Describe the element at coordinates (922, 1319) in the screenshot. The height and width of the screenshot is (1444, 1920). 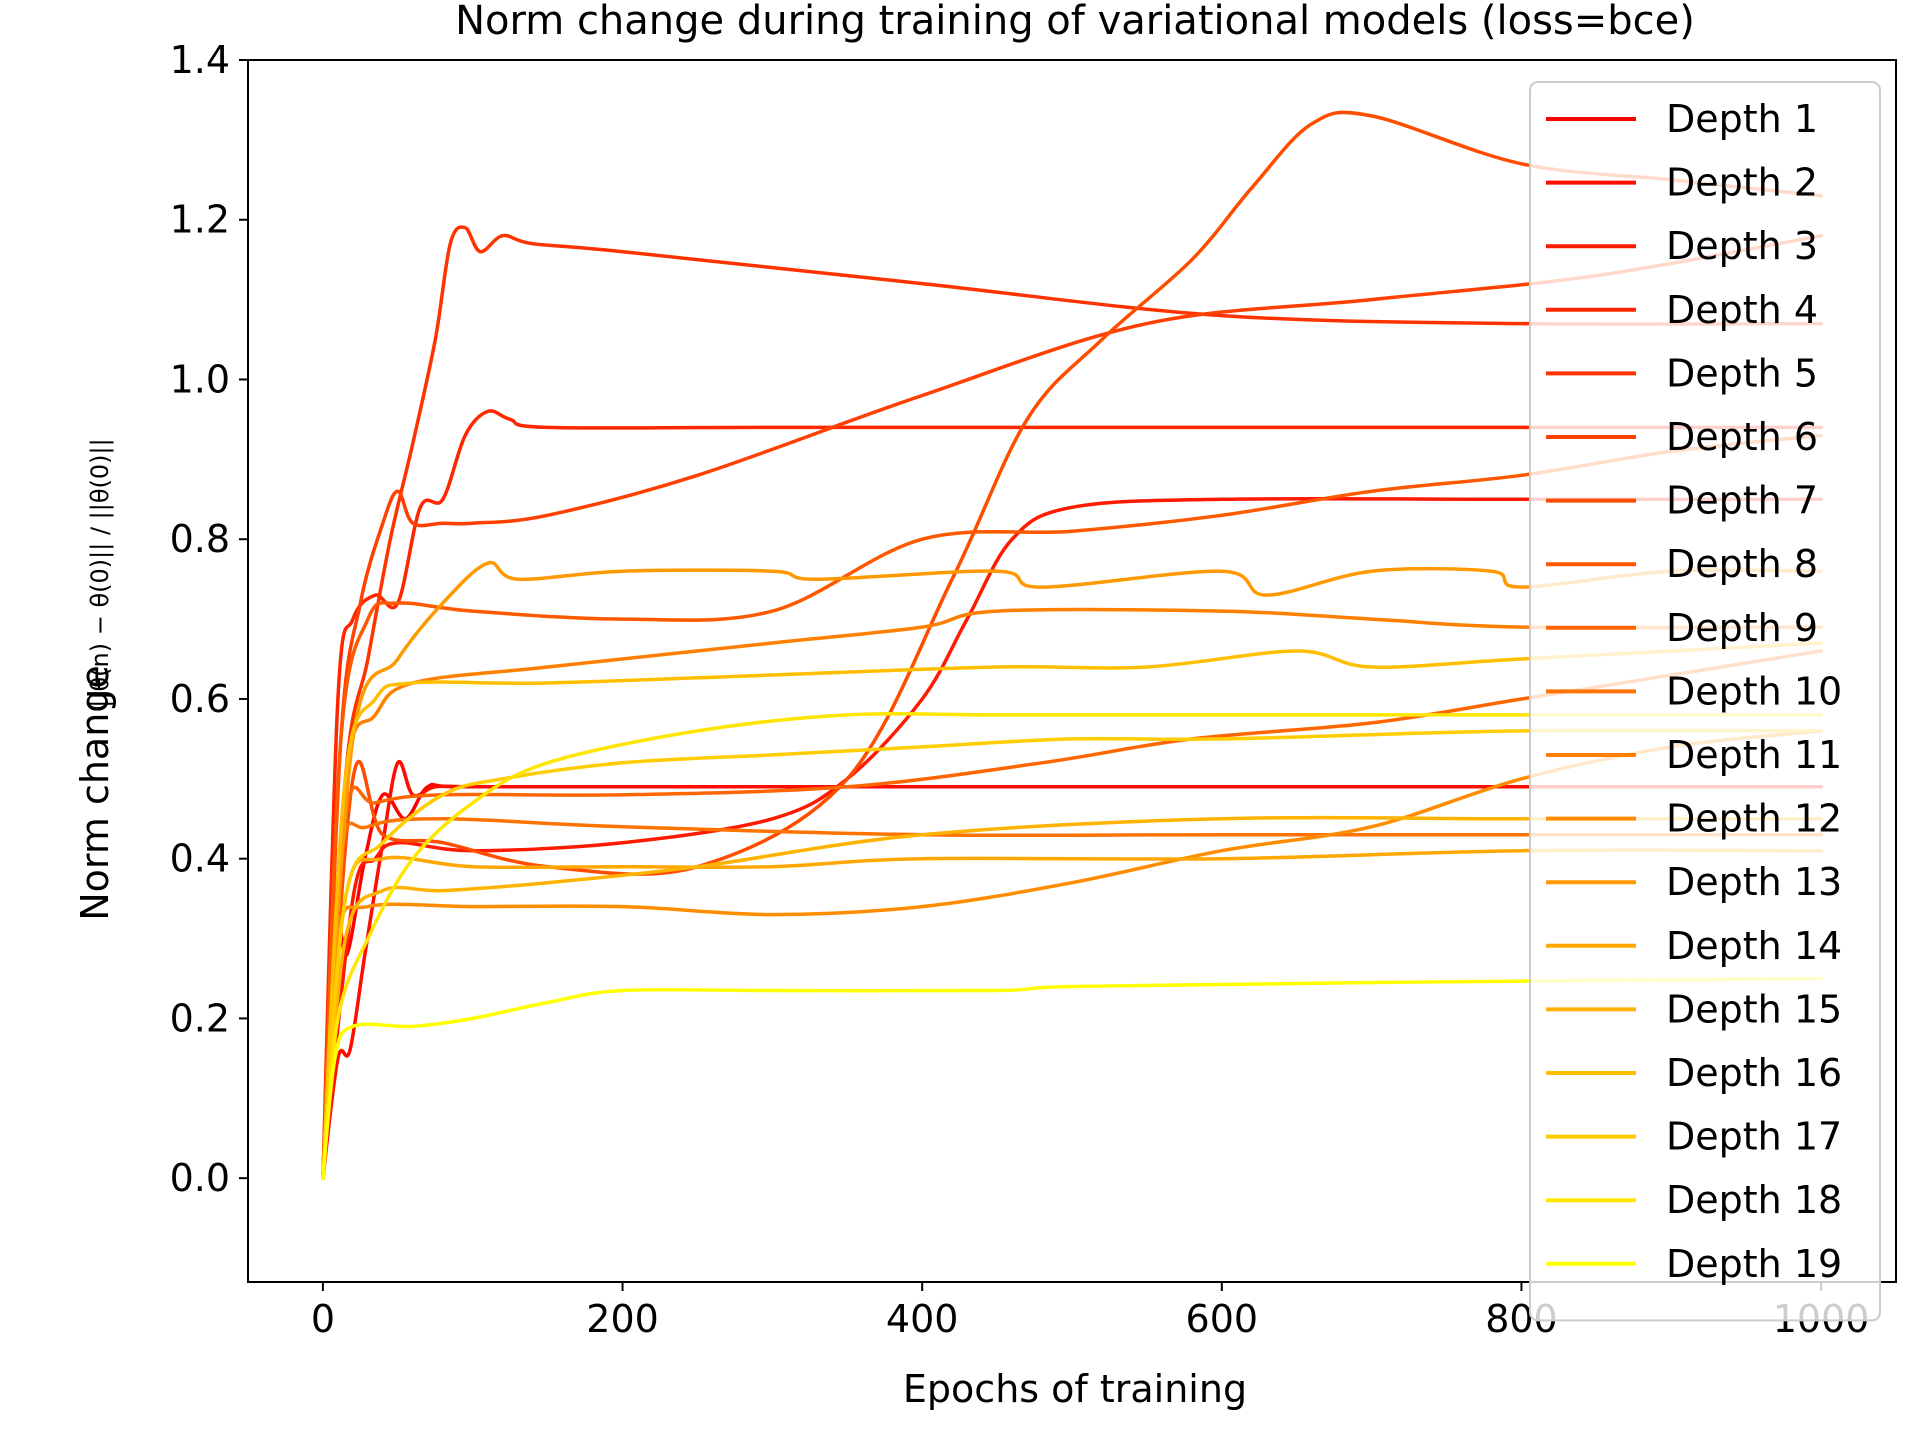
I see `x-tick-label: 400` at that location.